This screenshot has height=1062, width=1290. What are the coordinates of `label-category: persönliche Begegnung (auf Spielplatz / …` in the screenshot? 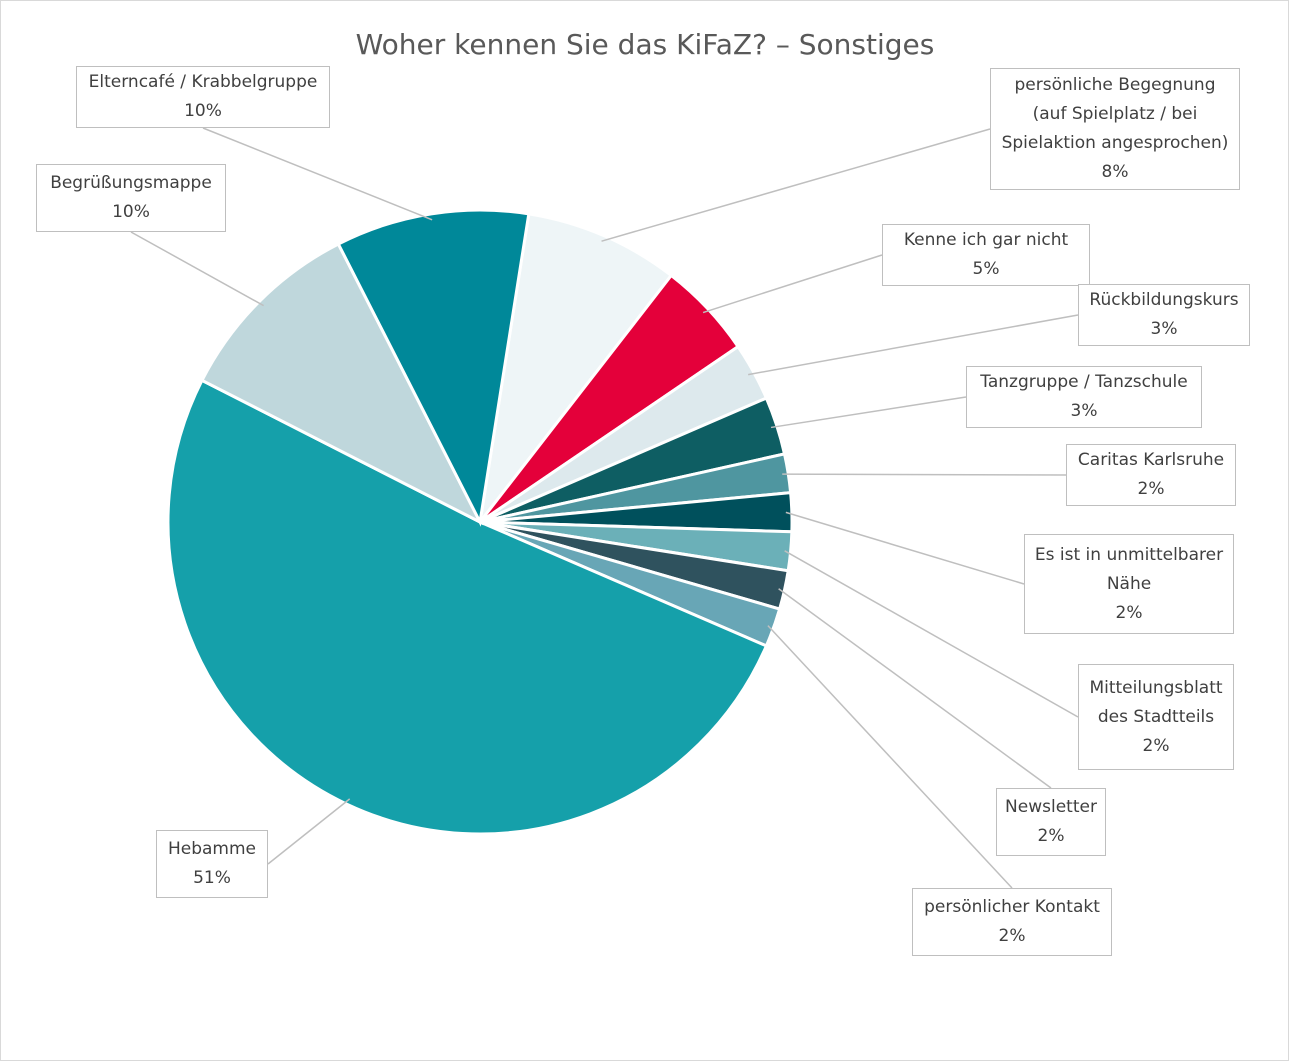 It's located at (1115, 114).